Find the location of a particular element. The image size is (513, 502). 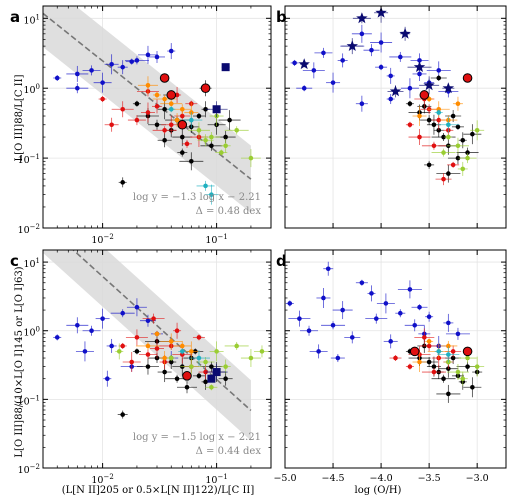

y-tick-label: 10⁻¹ is located at coordinates (29, 400).